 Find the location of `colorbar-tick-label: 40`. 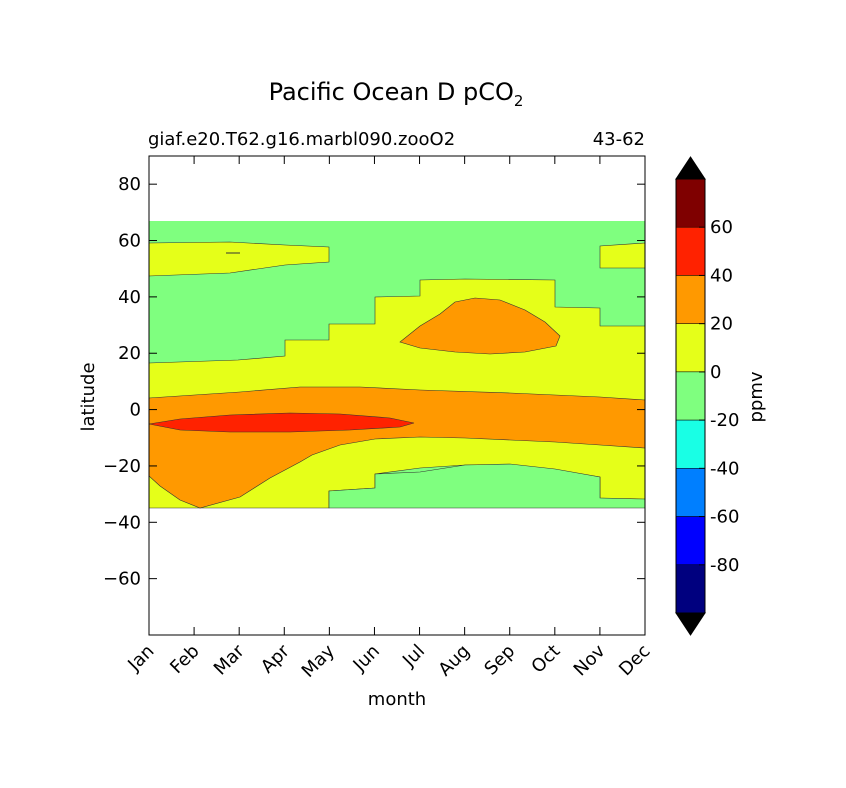

colorbar-tick-label: 40 is located at coordinates (721, 275).